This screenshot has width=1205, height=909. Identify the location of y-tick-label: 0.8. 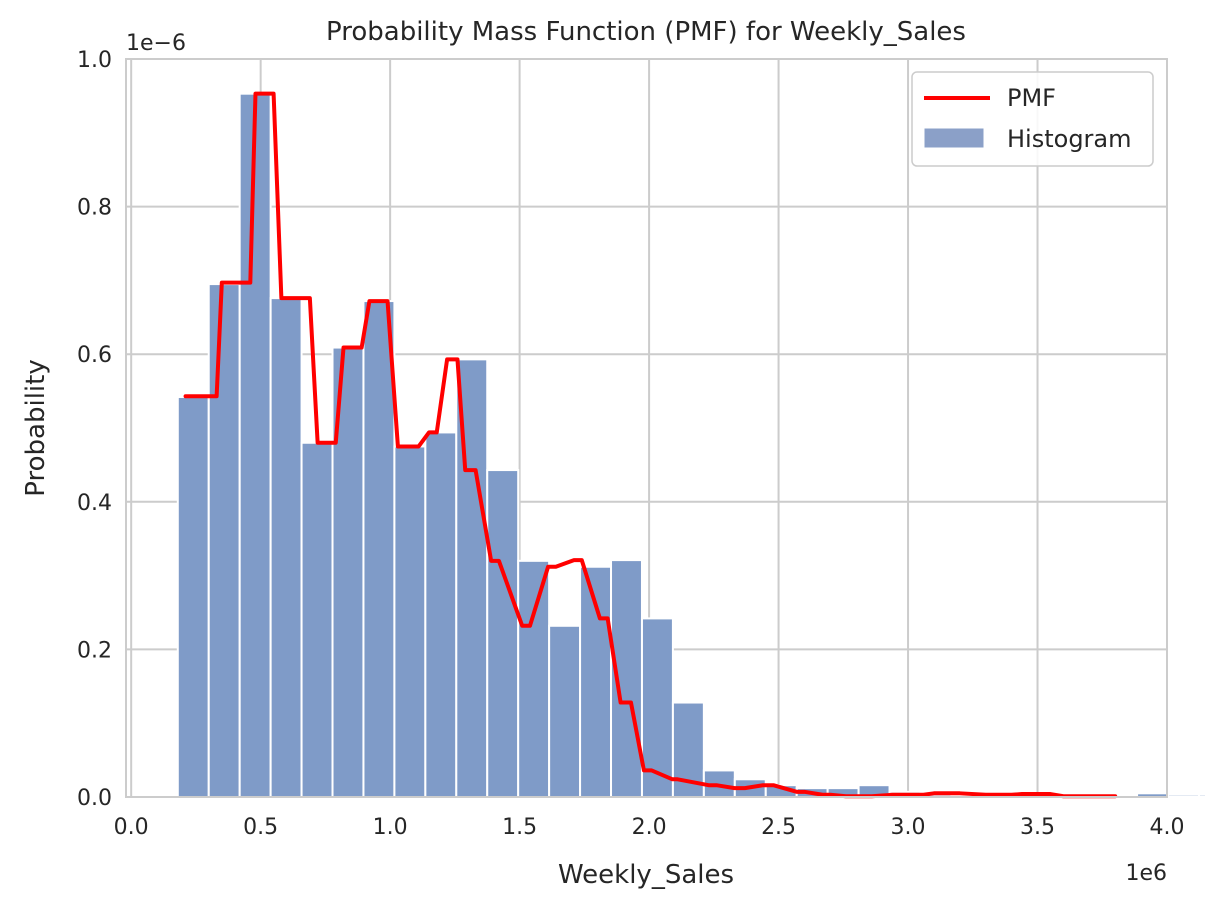
(94, 208).